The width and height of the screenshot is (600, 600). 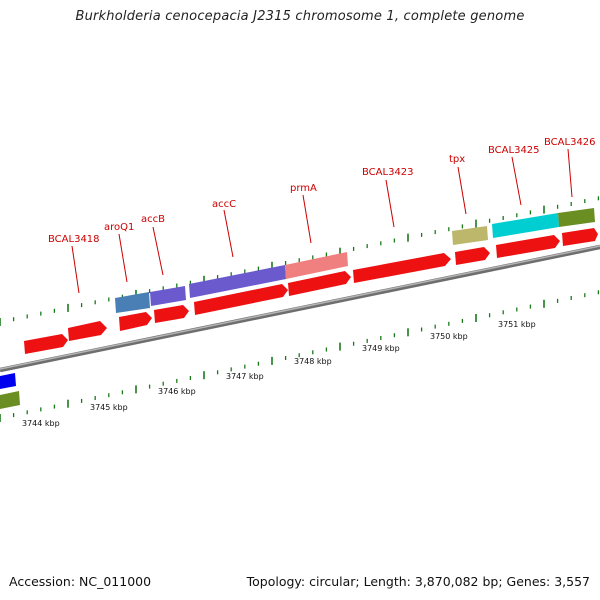 I want to click on gene-label-bcal3425: BCAL3425, so click(x=514, y=150).